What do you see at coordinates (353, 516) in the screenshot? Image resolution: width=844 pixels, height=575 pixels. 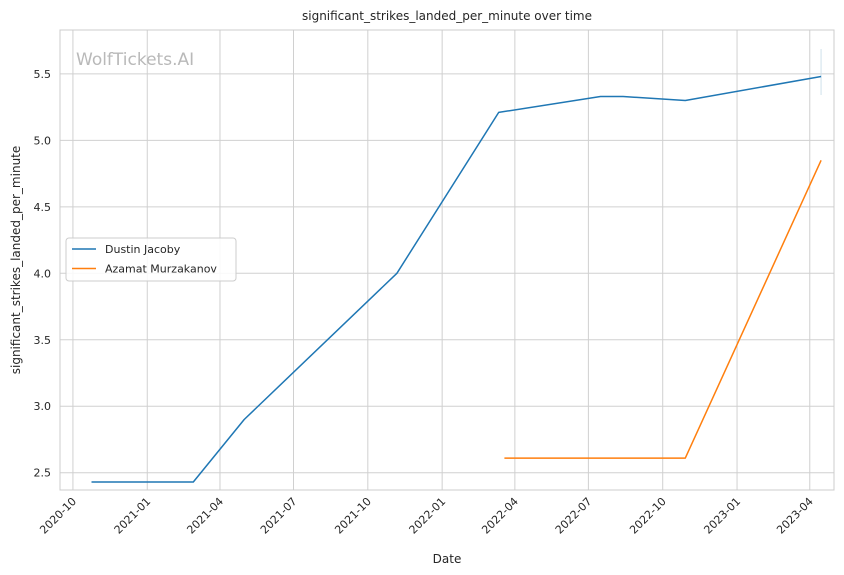 I see `x-tick-label: 2021-10` at bounding box center [353, 516].